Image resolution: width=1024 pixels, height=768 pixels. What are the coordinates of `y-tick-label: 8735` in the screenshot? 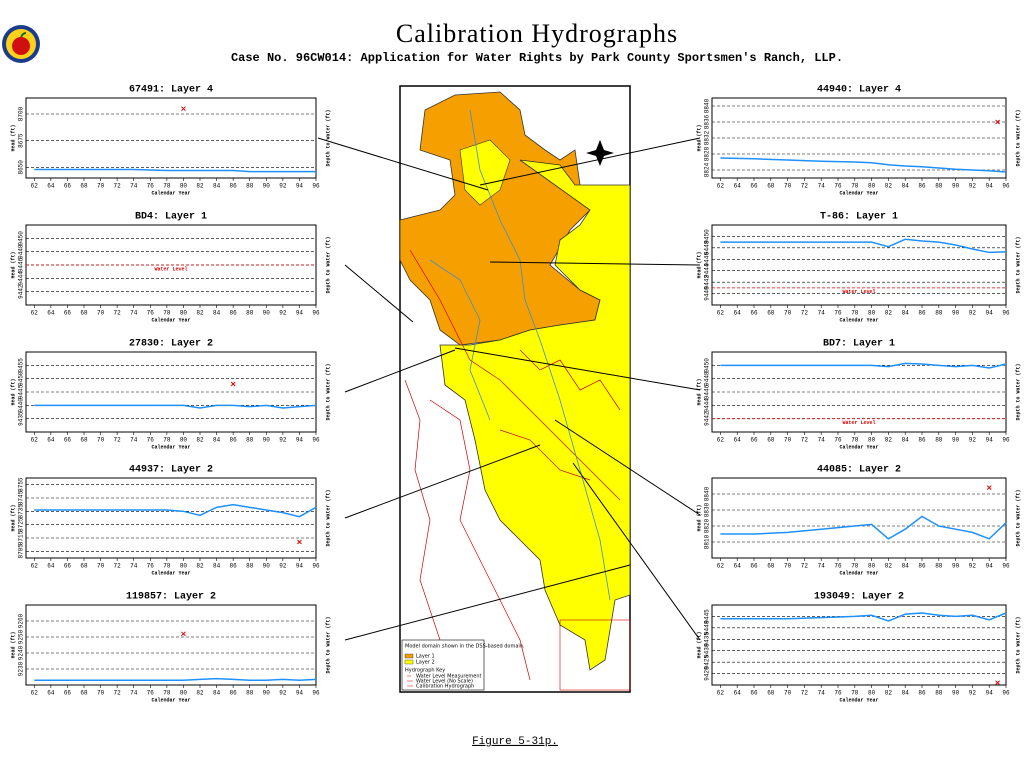 It's located at (21, 511).